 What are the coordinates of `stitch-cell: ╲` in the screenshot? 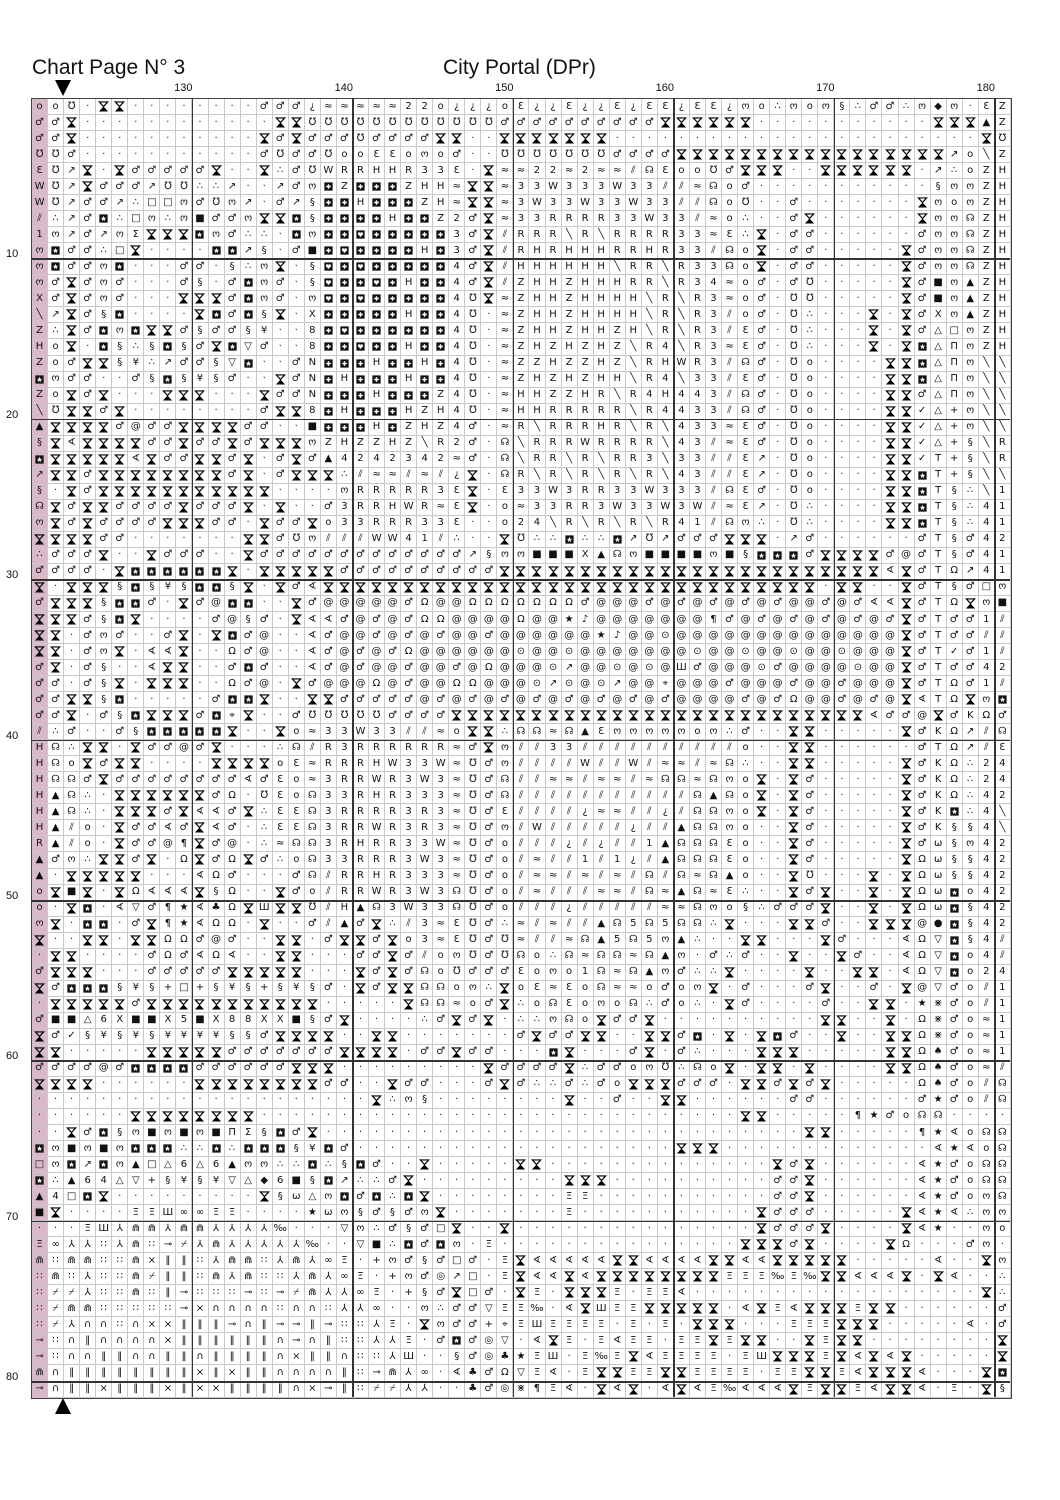 It's located at (585, 523).